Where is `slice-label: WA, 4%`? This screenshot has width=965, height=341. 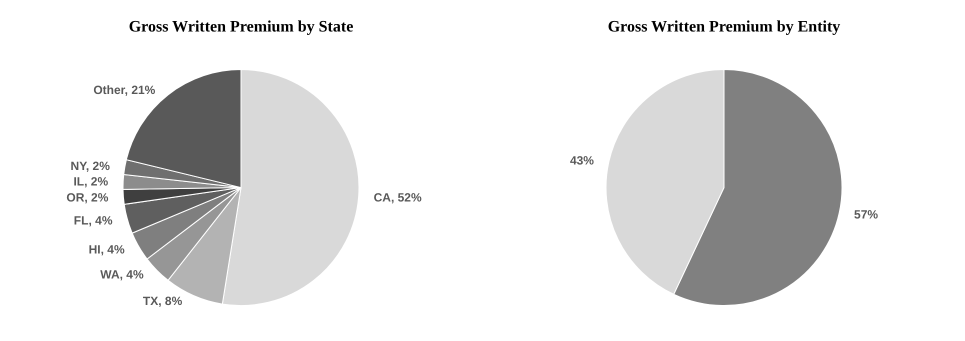
slice-label: WA, 4% is located at coordinates (122, 275).